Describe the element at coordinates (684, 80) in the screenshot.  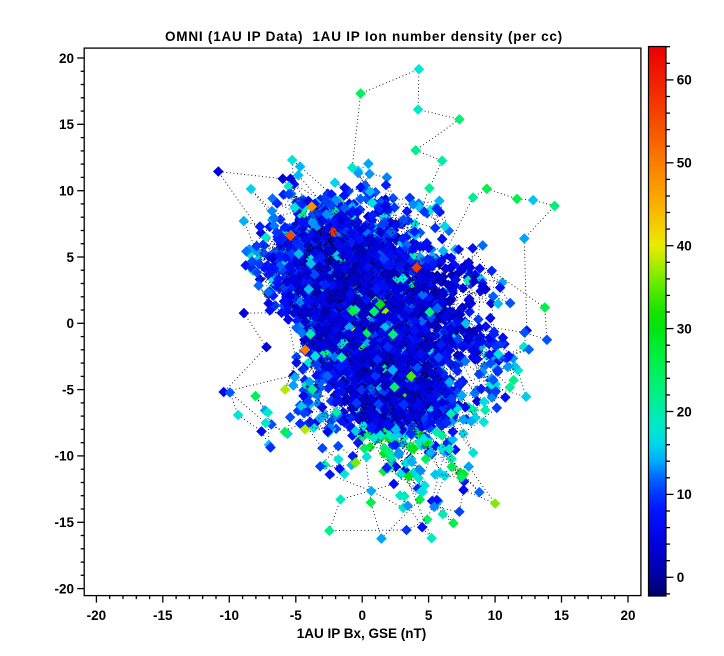
I see `svg-text: 60` at that location.